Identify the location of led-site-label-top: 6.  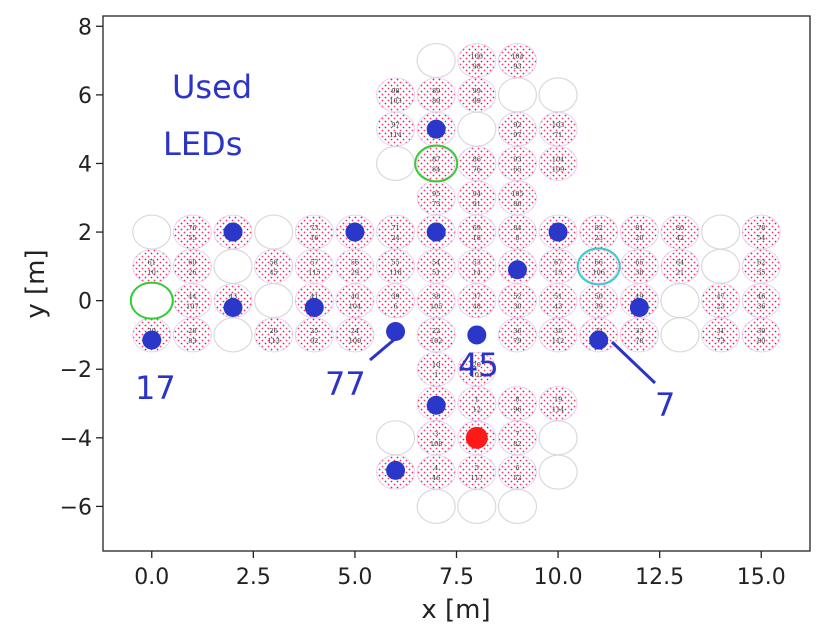
(517, 468).